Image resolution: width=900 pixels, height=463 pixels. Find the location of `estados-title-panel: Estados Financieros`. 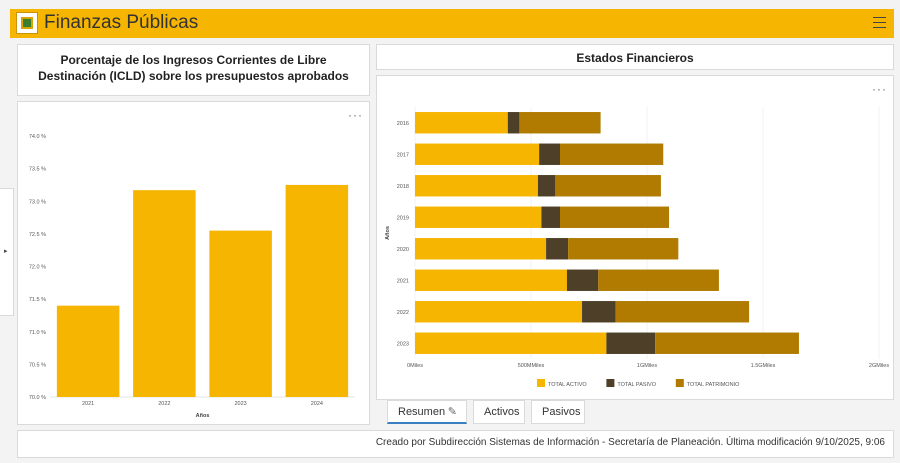

estados-title-panel: Estados Financieros is located at coordinates (635, 57).